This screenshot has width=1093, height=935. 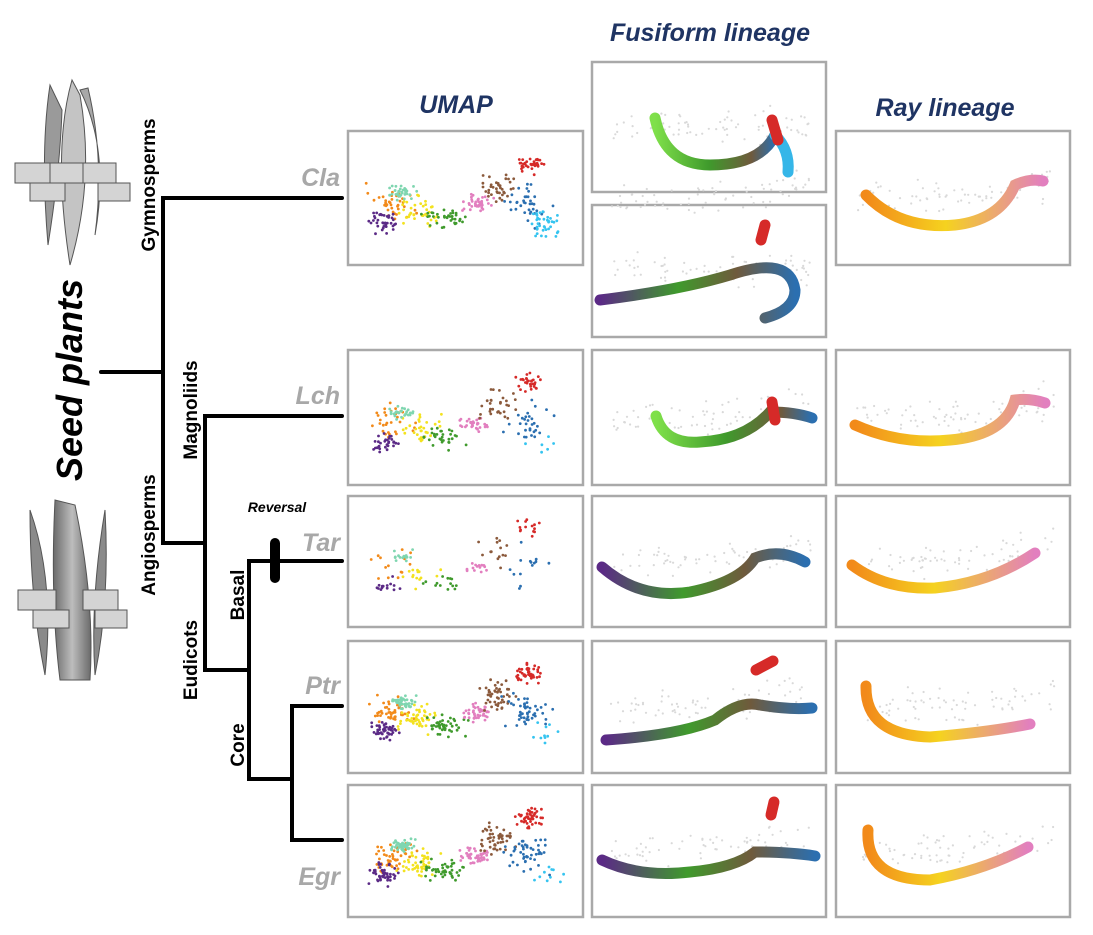 What do you see at coordinates (945, 108) in the screenshot?
I see `header-ray-lineage: Ray lineage` at bounding box center [945, 108].